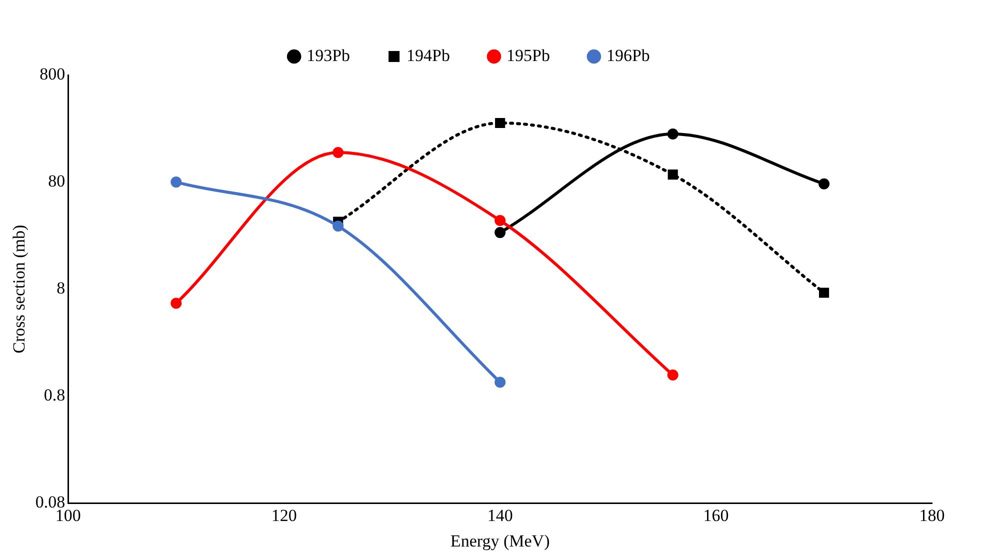 This screenshot has width=987, height=558. I want to click on x-tick-label: 180, so click(932, 515).